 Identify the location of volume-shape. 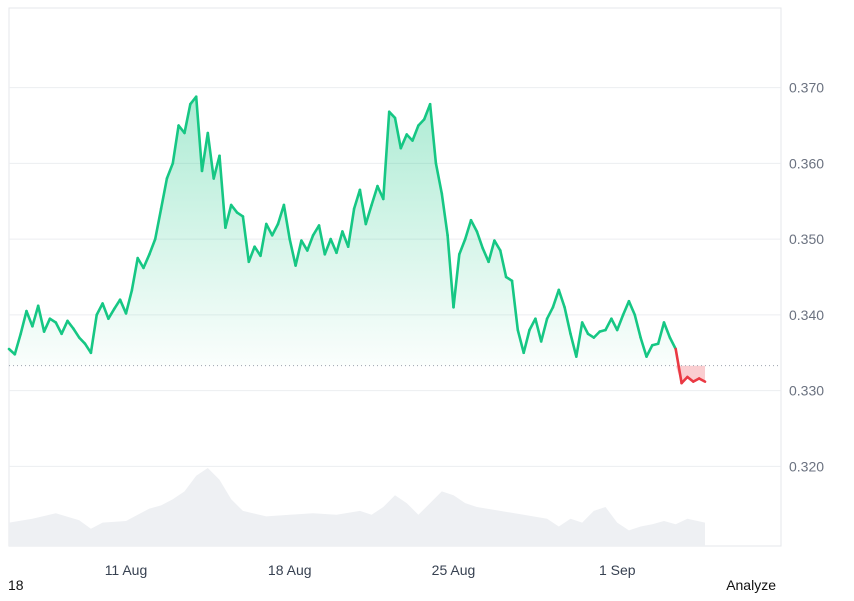
(357, 507).